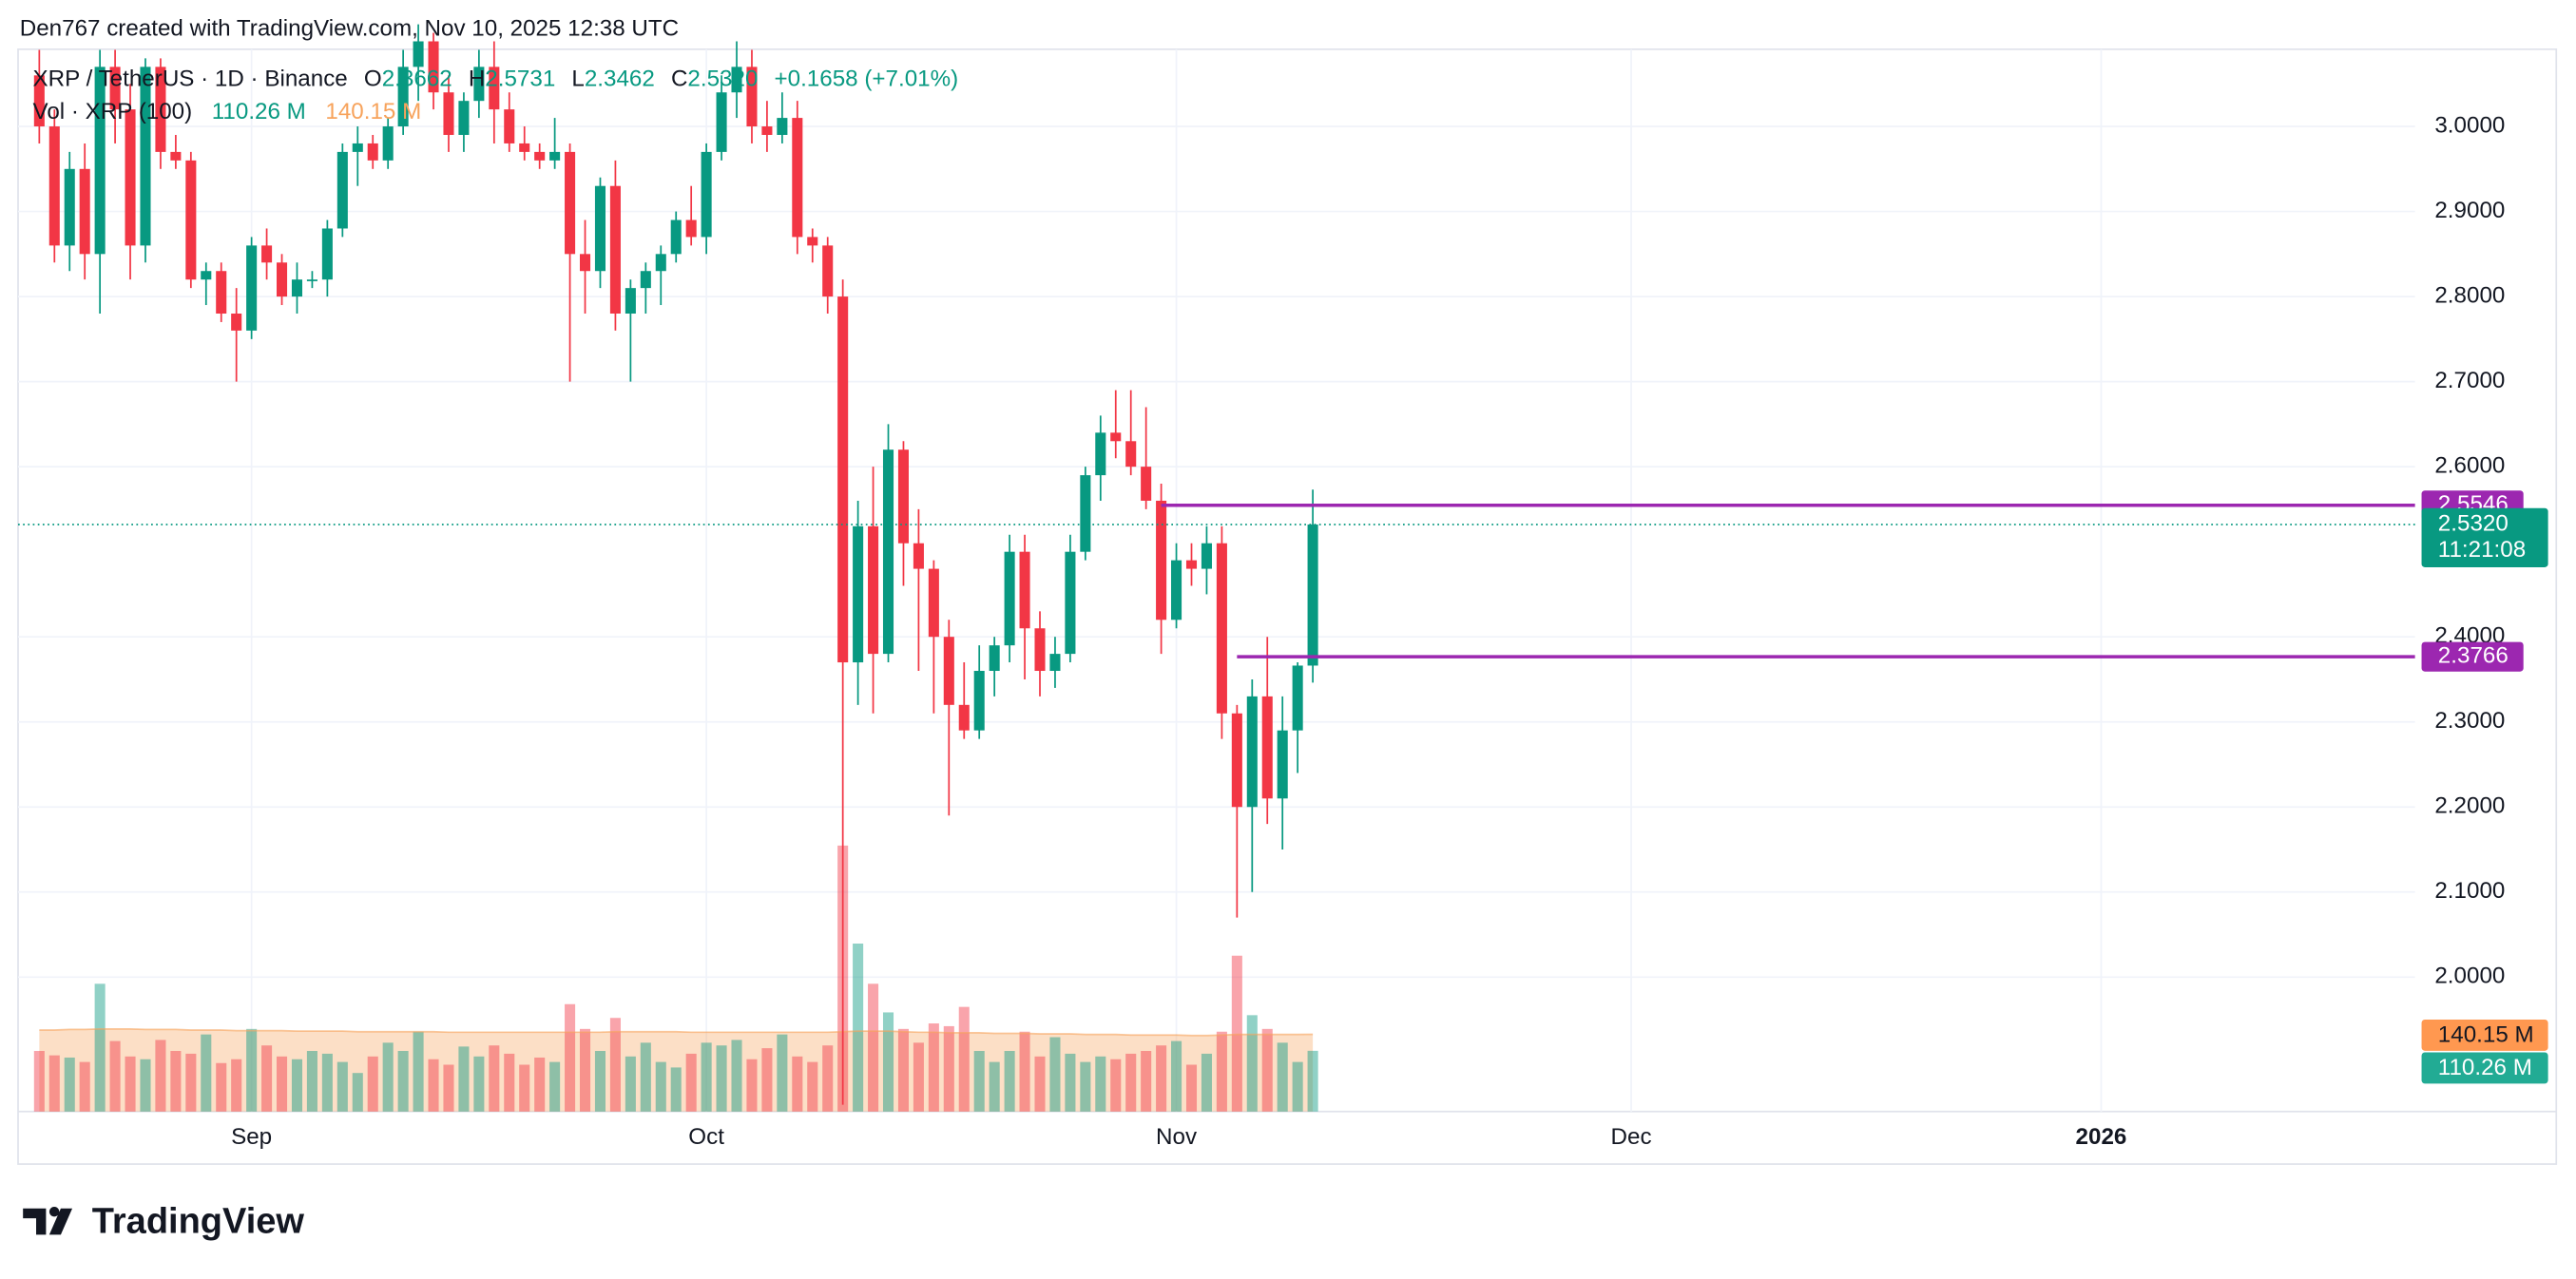 The image size is (2576, 1279). Describe the element at coordinates (198, 1221) in the screenshot. I see `logo-text: TradingView` at that location.